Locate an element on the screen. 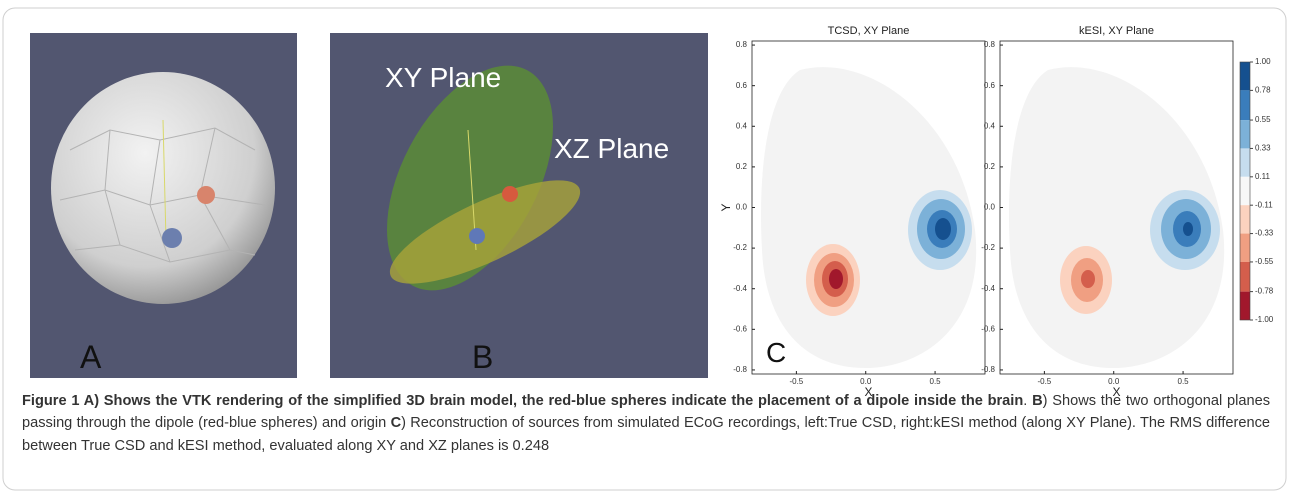 This screenshot has width=1290, height=494. xz-plane is located at coordinates (485, 232).